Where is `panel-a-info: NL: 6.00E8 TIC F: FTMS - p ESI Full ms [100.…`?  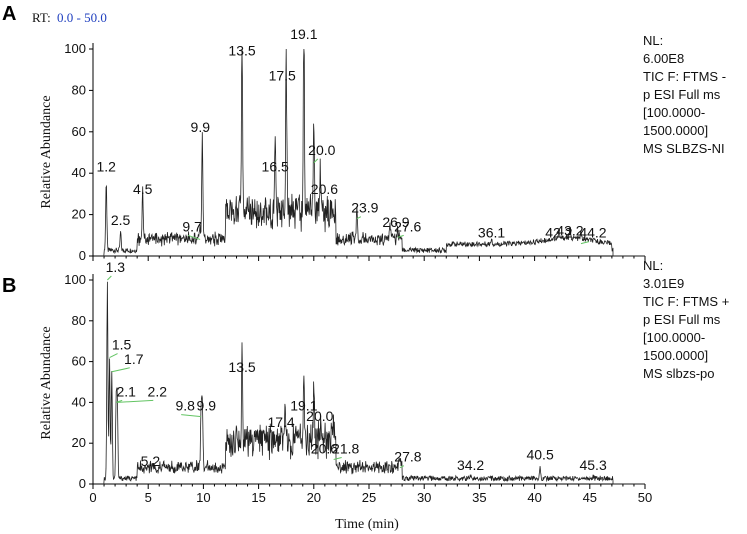 panel-a-info: NL: 6.00E8 TIC F: FTMS - p ESI Full ms [100.… is located at coordinates (684, 94).